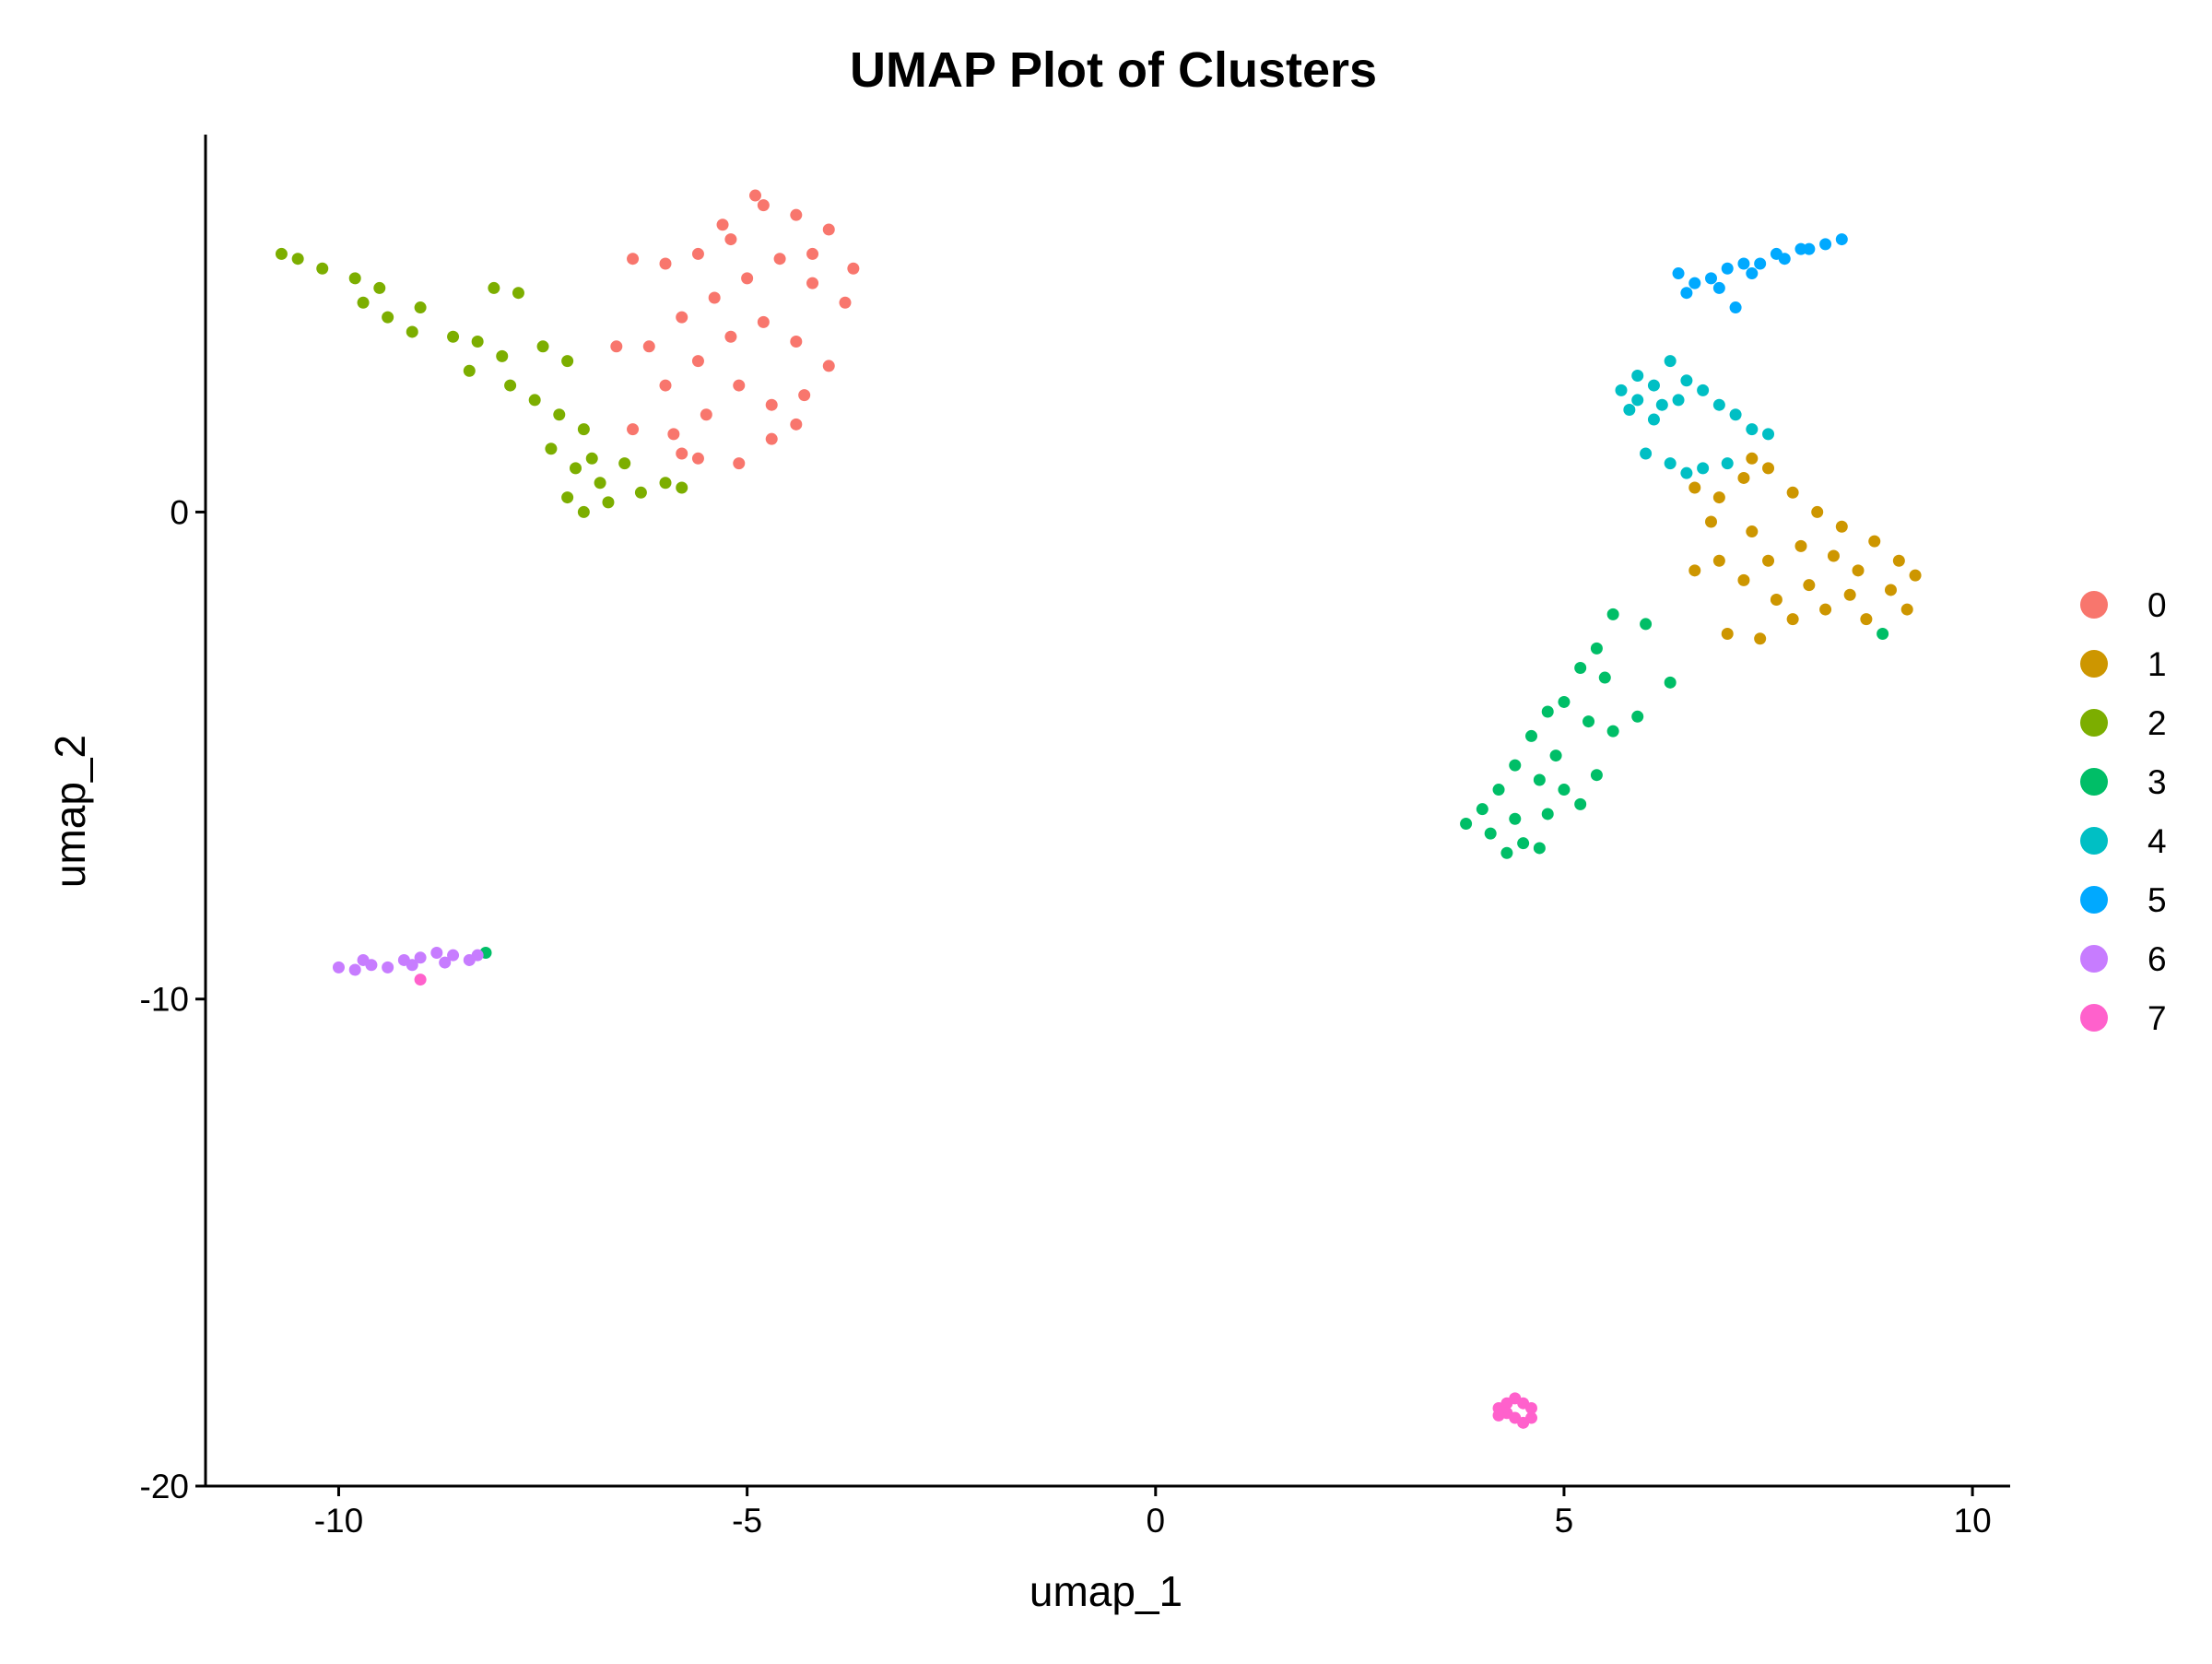 The width and height of the screenshot is (2212, 1664). What do you see at coordinates (70, 811) in the screenshot?
I see `y-axis-title: umap_2` at bounding box center [70, 811].